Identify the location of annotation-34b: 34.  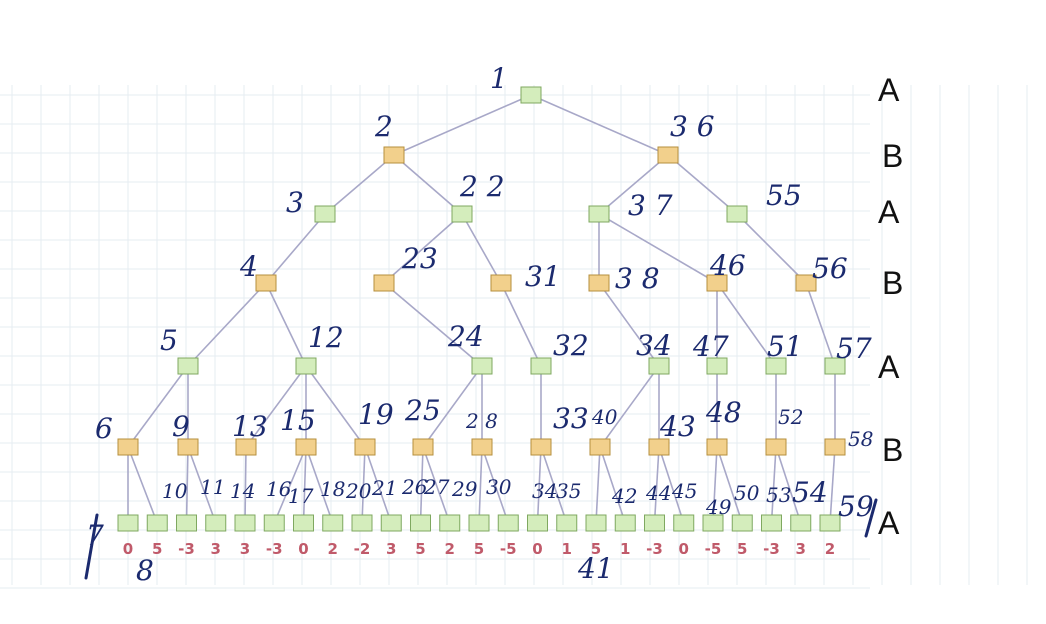
(544, 491).